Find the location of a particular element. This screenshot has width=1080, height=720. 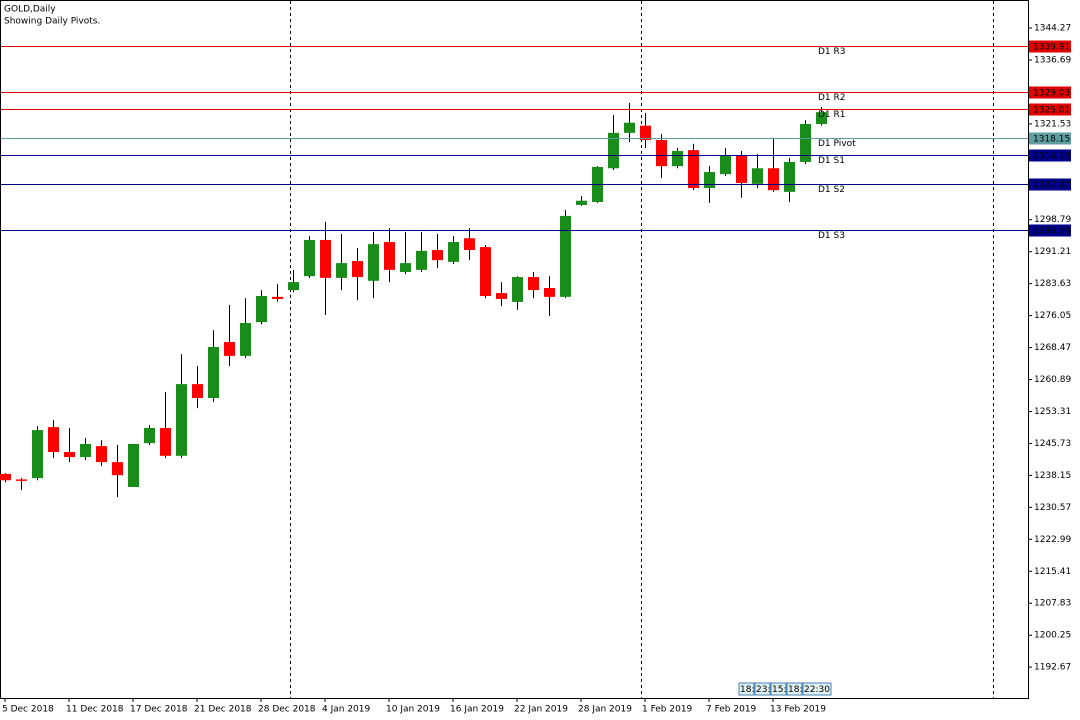

session-label: 15: is located at coordinates (779, 690).